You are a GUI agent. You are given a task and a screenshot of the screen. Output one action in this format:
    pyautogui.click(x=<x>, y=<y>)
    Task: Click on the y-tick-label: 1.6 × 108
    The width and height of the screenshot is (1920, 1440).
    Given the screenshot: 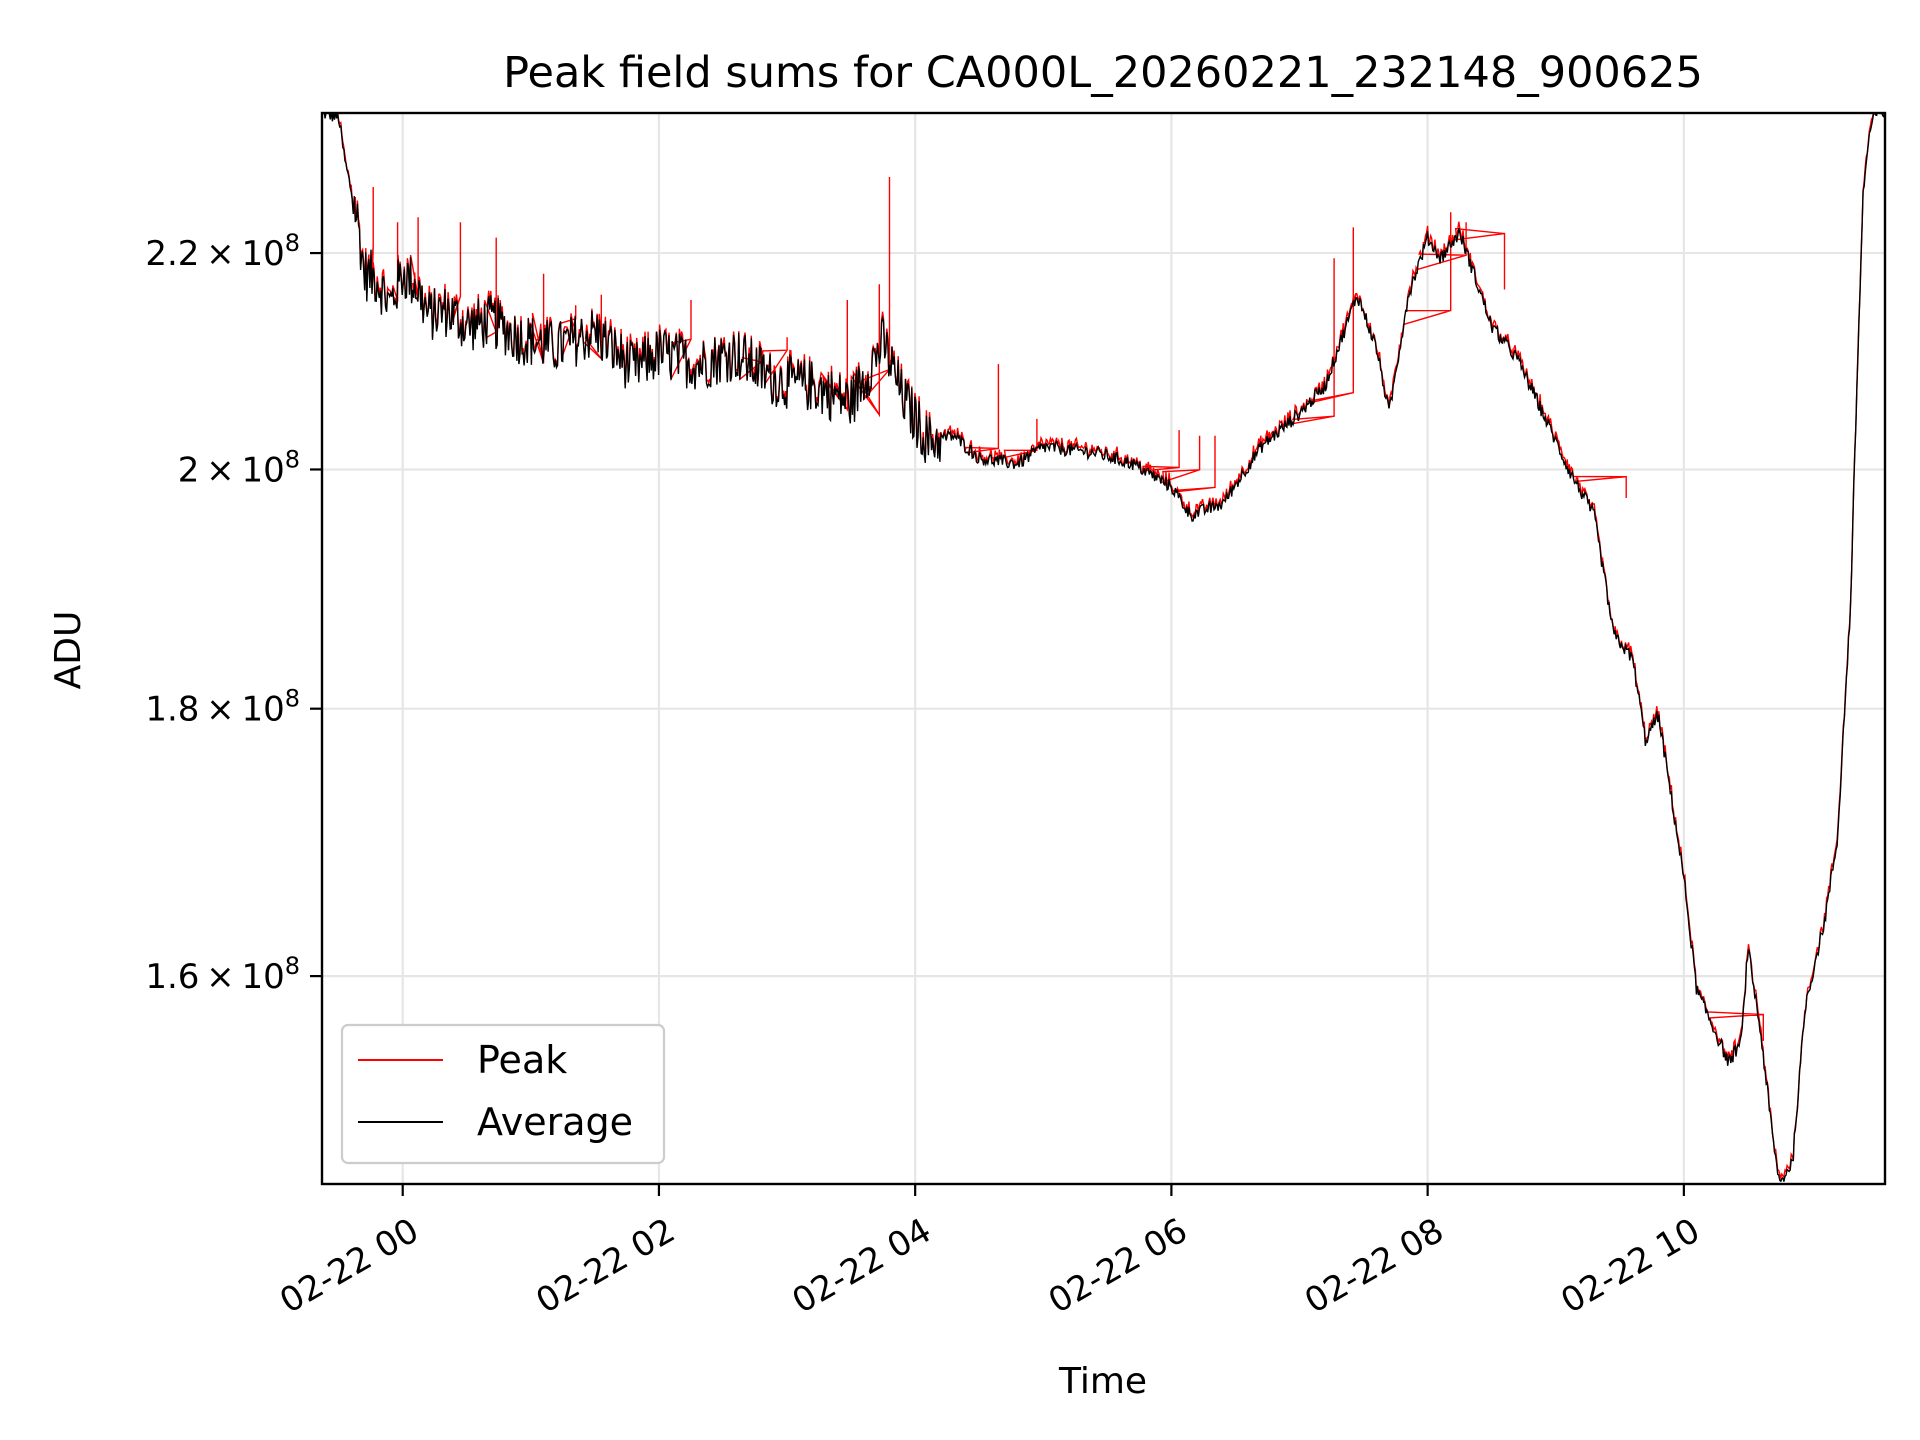 What is the action you would take?
    pyautogui.click(x=222, y=974)
    